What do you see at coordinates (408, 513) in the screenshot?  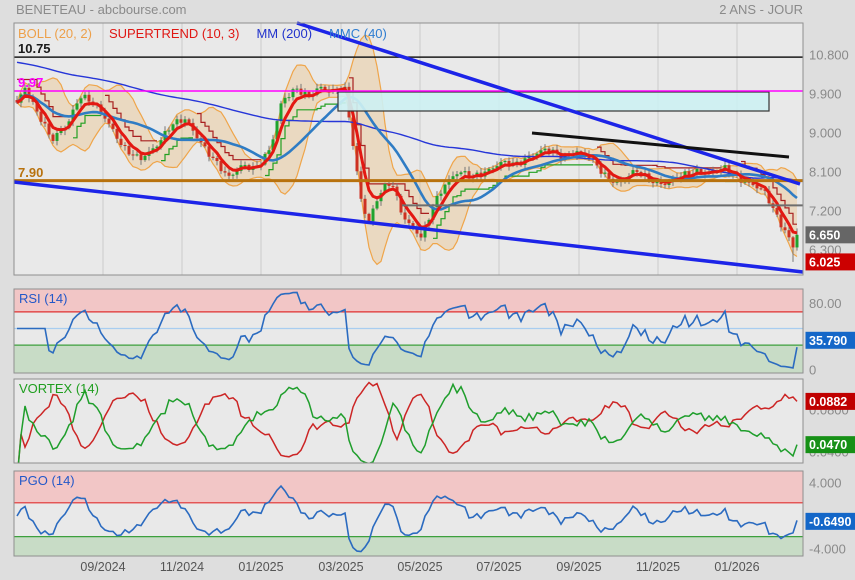 I see `pgo-panel` at bounding box center [408, 513].